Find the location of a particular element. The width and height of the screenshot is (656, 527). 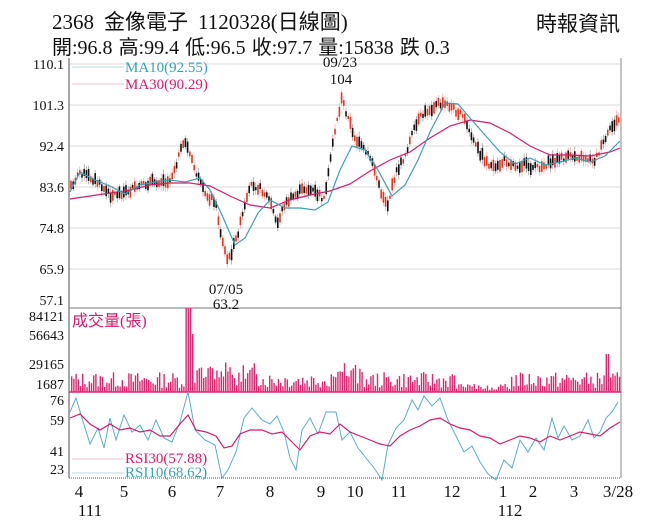

price-ytick: 65.9 is located at coordinates (52, 270).